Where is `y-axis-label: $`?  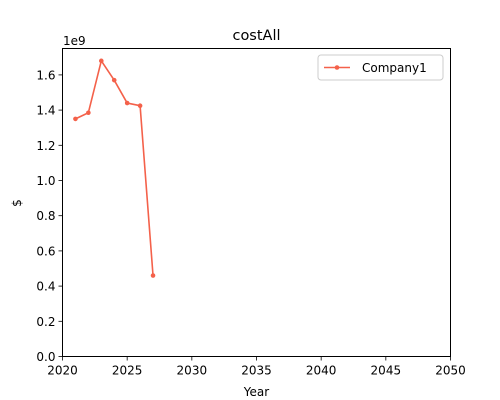
y-axis-label: $ is located at coordinates (17, 203).